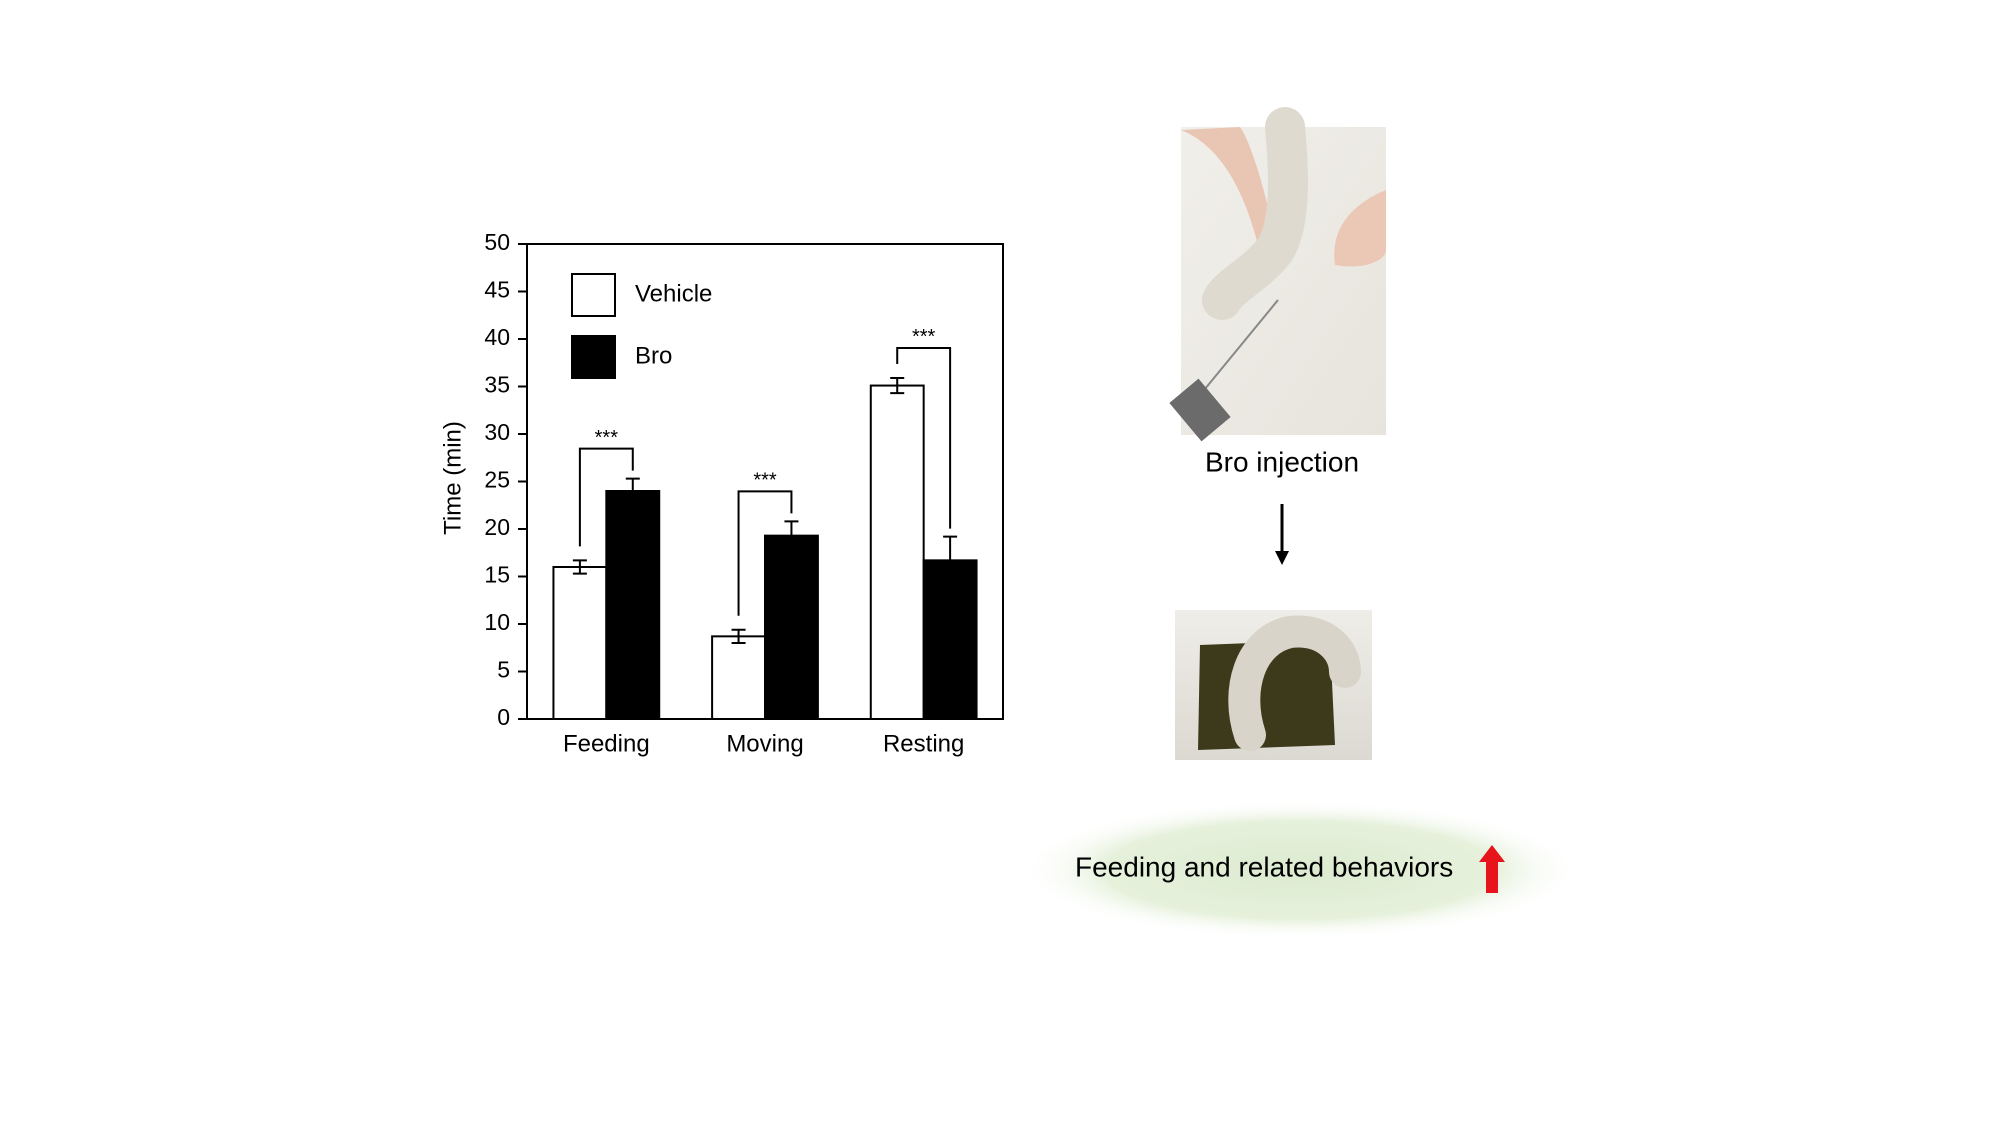 This screenshot has height=1125, width=2000. Describe the element at coordinates (673, 293) in the screenshot. I see `legend-label: Vehicle` at that location.